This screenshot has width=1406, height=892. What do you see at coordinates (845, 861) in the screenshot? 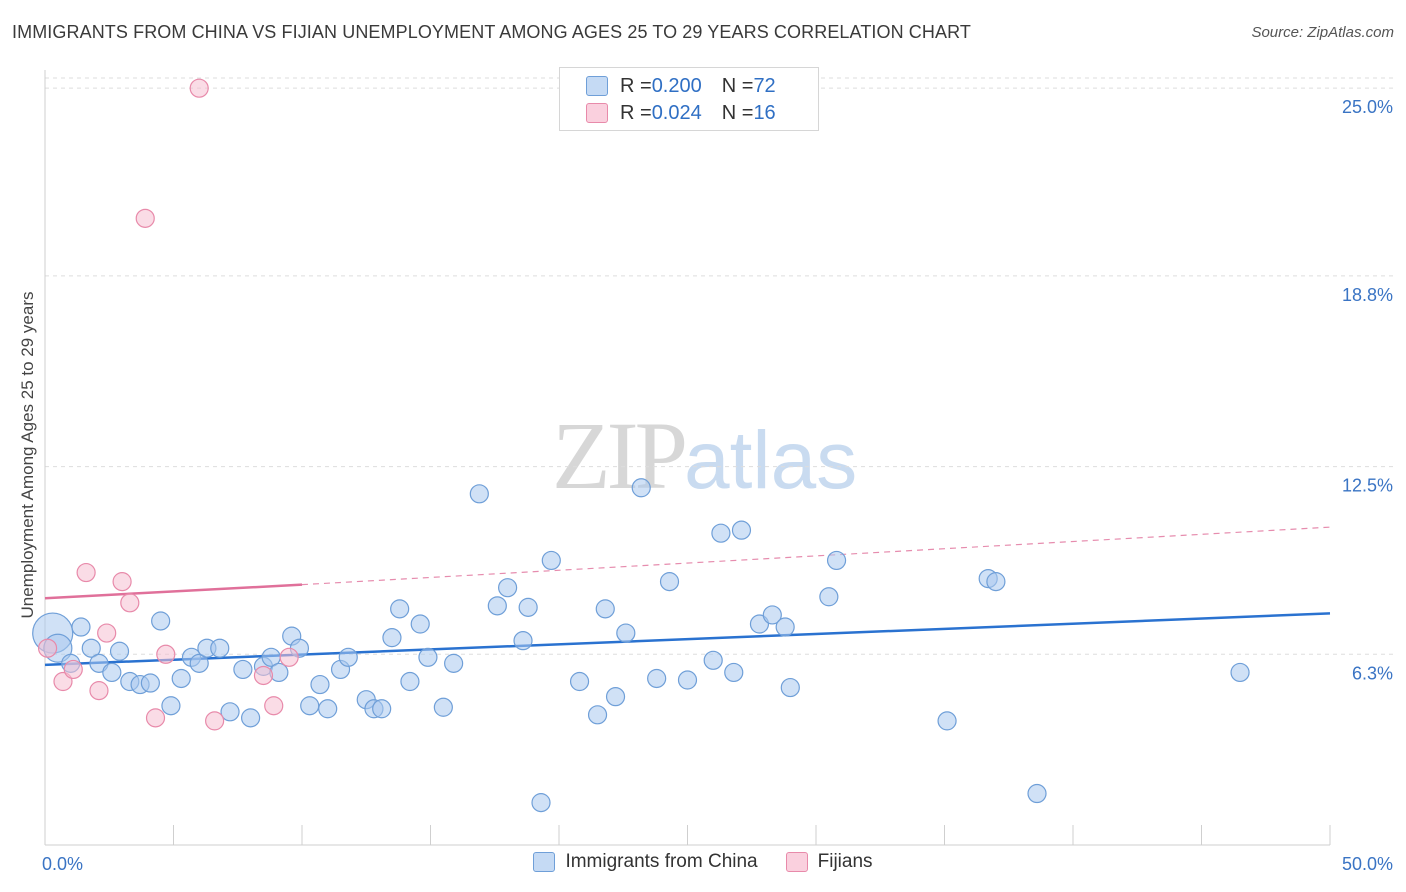
I see `legend-label-fijians: Fijians` at bounding box center [845, 861].